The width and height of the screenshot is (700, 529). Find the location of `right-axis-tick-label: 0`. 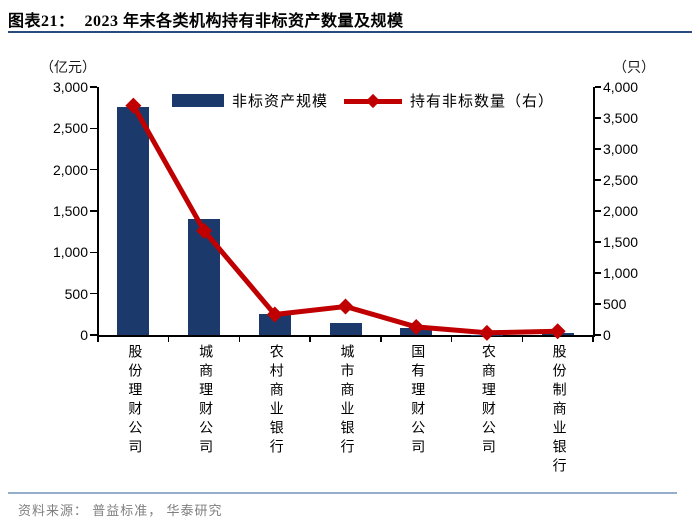

right-axis-tick-label: 0 is located at coordinates (607, 335).